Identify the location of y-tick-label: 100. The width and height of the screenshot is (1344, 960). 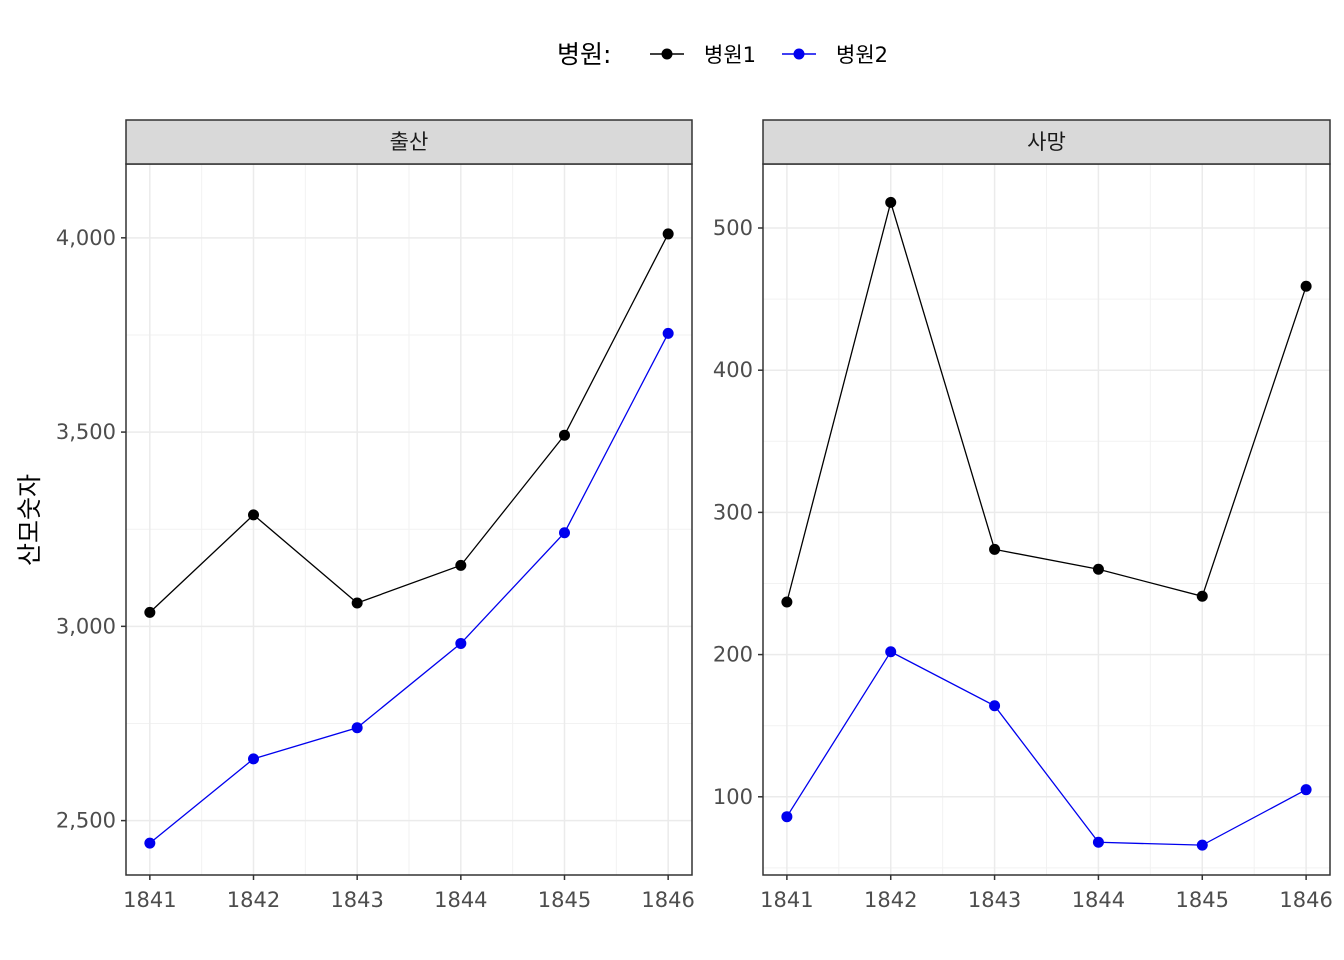
(733, 797).